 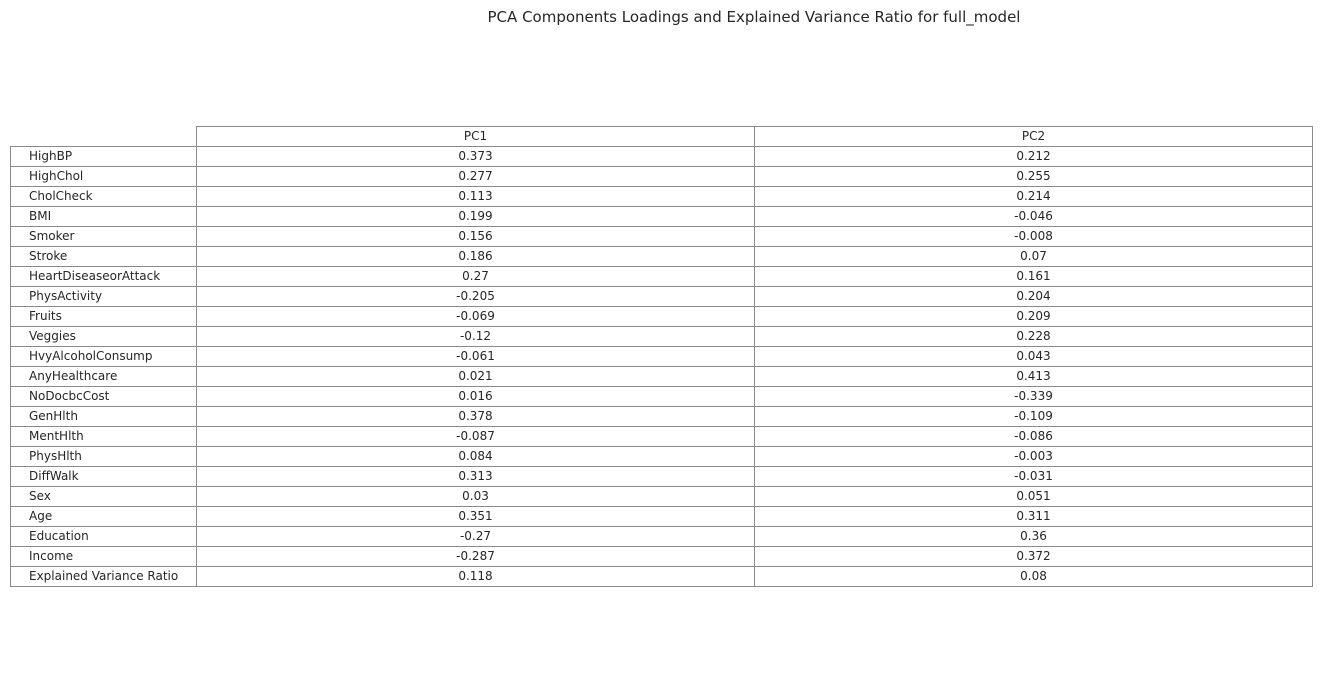 What do you see at coordinates (475, 336) in the screenshot?
I see `table-cell-pc1: -0.12` at bounding box center [475, 336].